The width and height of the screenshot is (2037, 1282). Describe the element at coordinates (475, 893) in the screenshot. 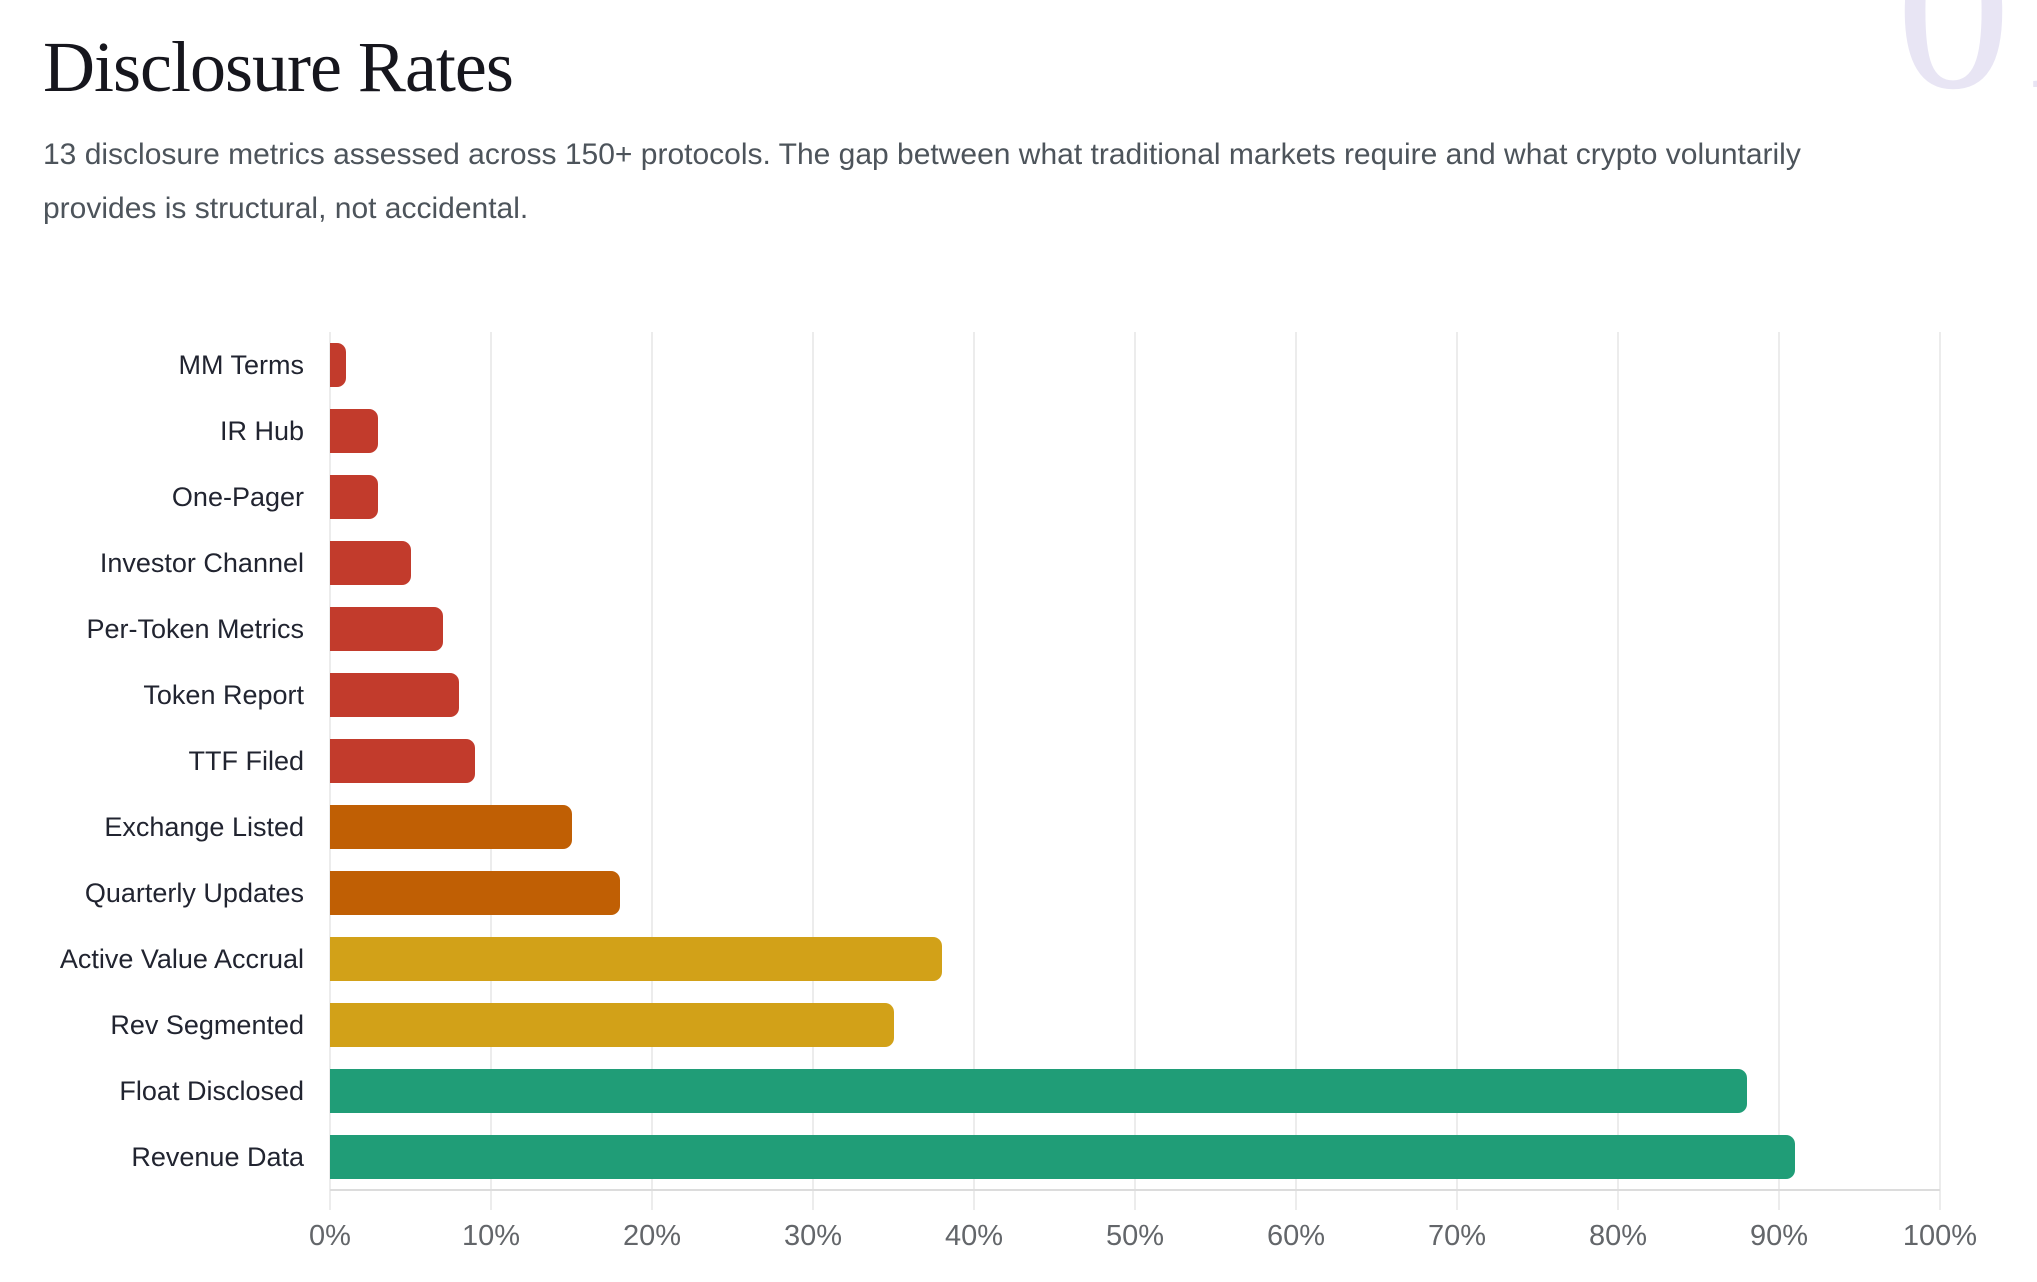

I see `bar-quarterly-updates` at that location.